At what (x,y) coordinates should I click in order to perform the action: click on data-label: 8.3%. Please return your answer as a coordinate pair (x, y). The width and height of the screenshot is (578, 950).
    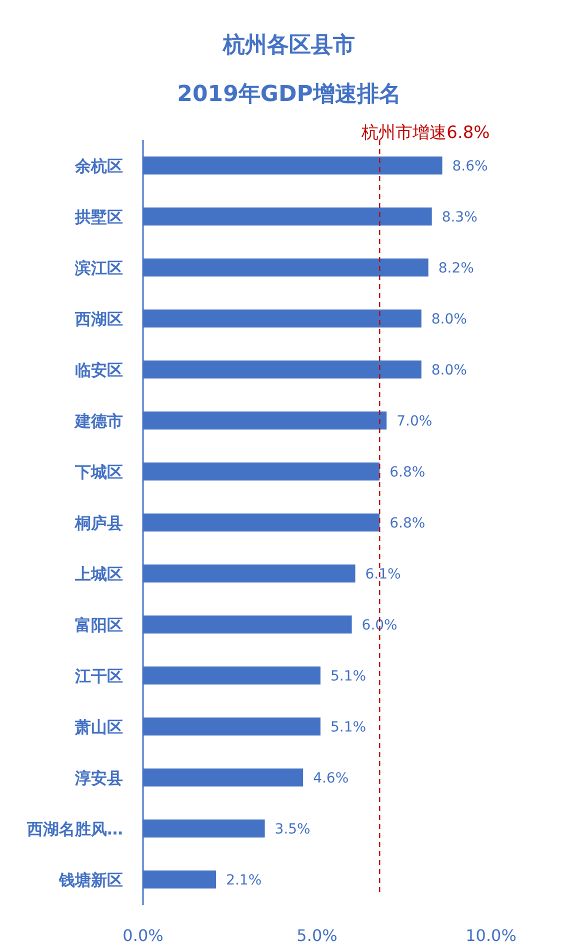
    Looking at the image, I should click on (460, 218).